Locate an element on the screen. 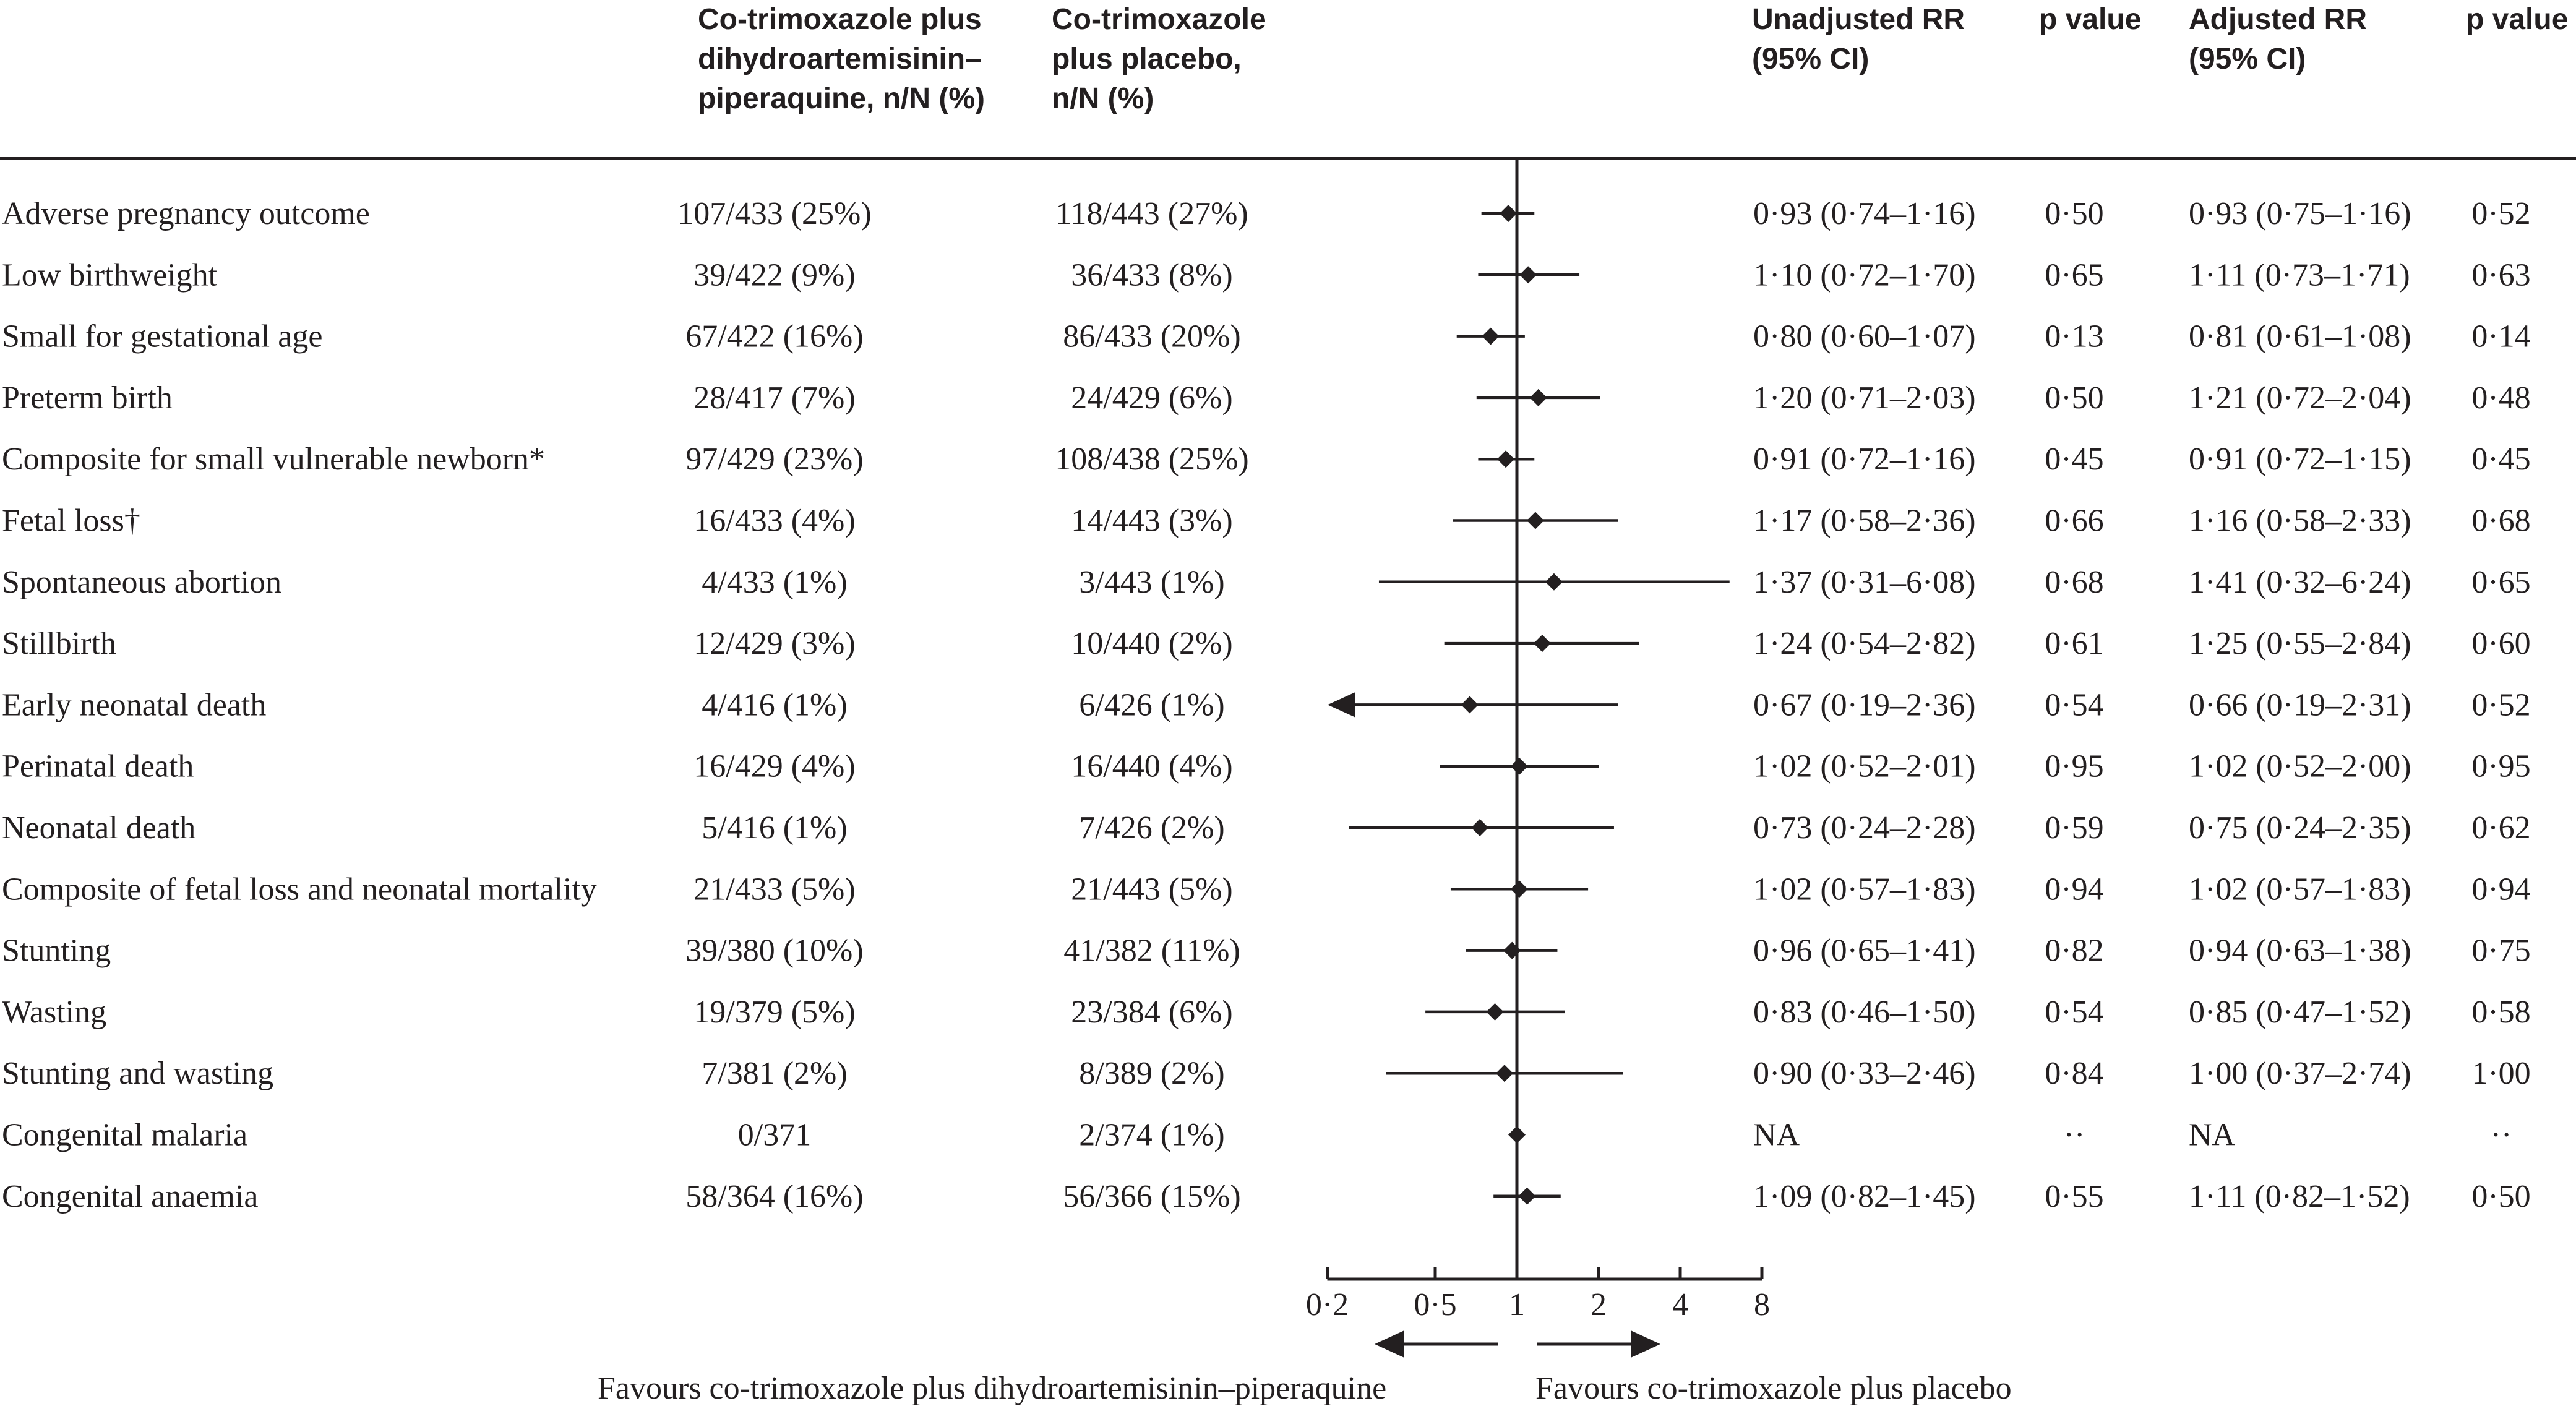 The width and height of the screenshot is (2576, 1414). placebo-value: 23/384 (6%) is located at coordinates (1151, 1012).